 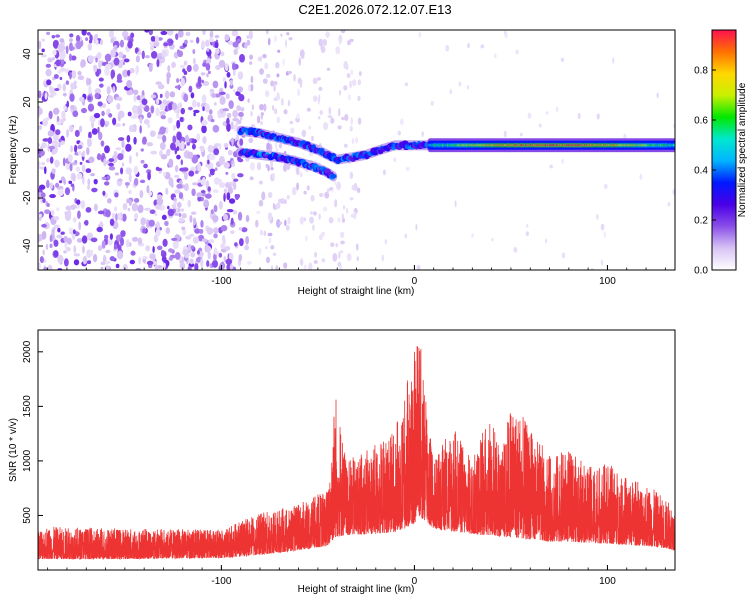 I want to click on colorbar-tick-label: 0.0, so click(x=701, y=271).